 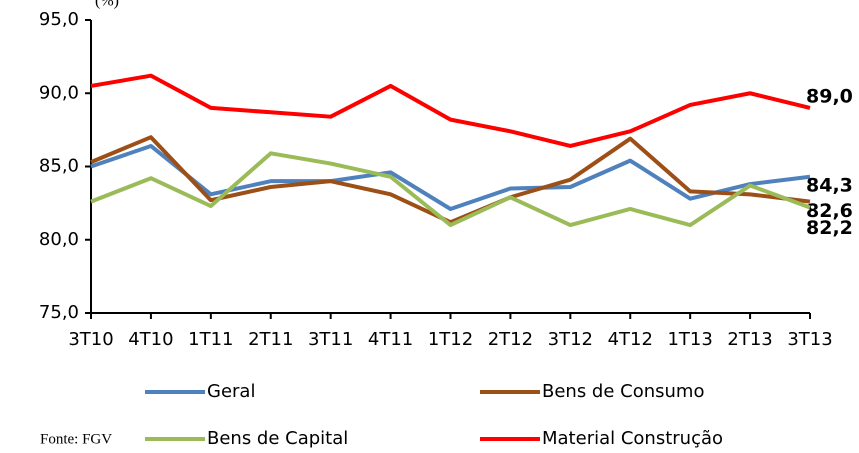 What do you see at coordinates (59, 166) in the screenshot?
I see `y-tick-label: 85,0` at bounding box center [59, 166].